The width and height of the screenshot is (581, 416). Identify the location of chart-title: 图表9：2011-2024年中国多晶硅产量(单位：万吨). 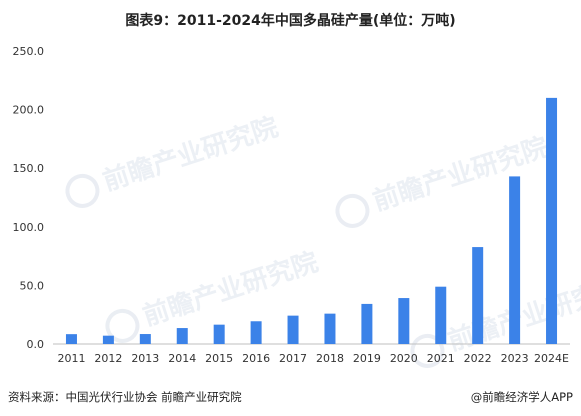
(290, 21).